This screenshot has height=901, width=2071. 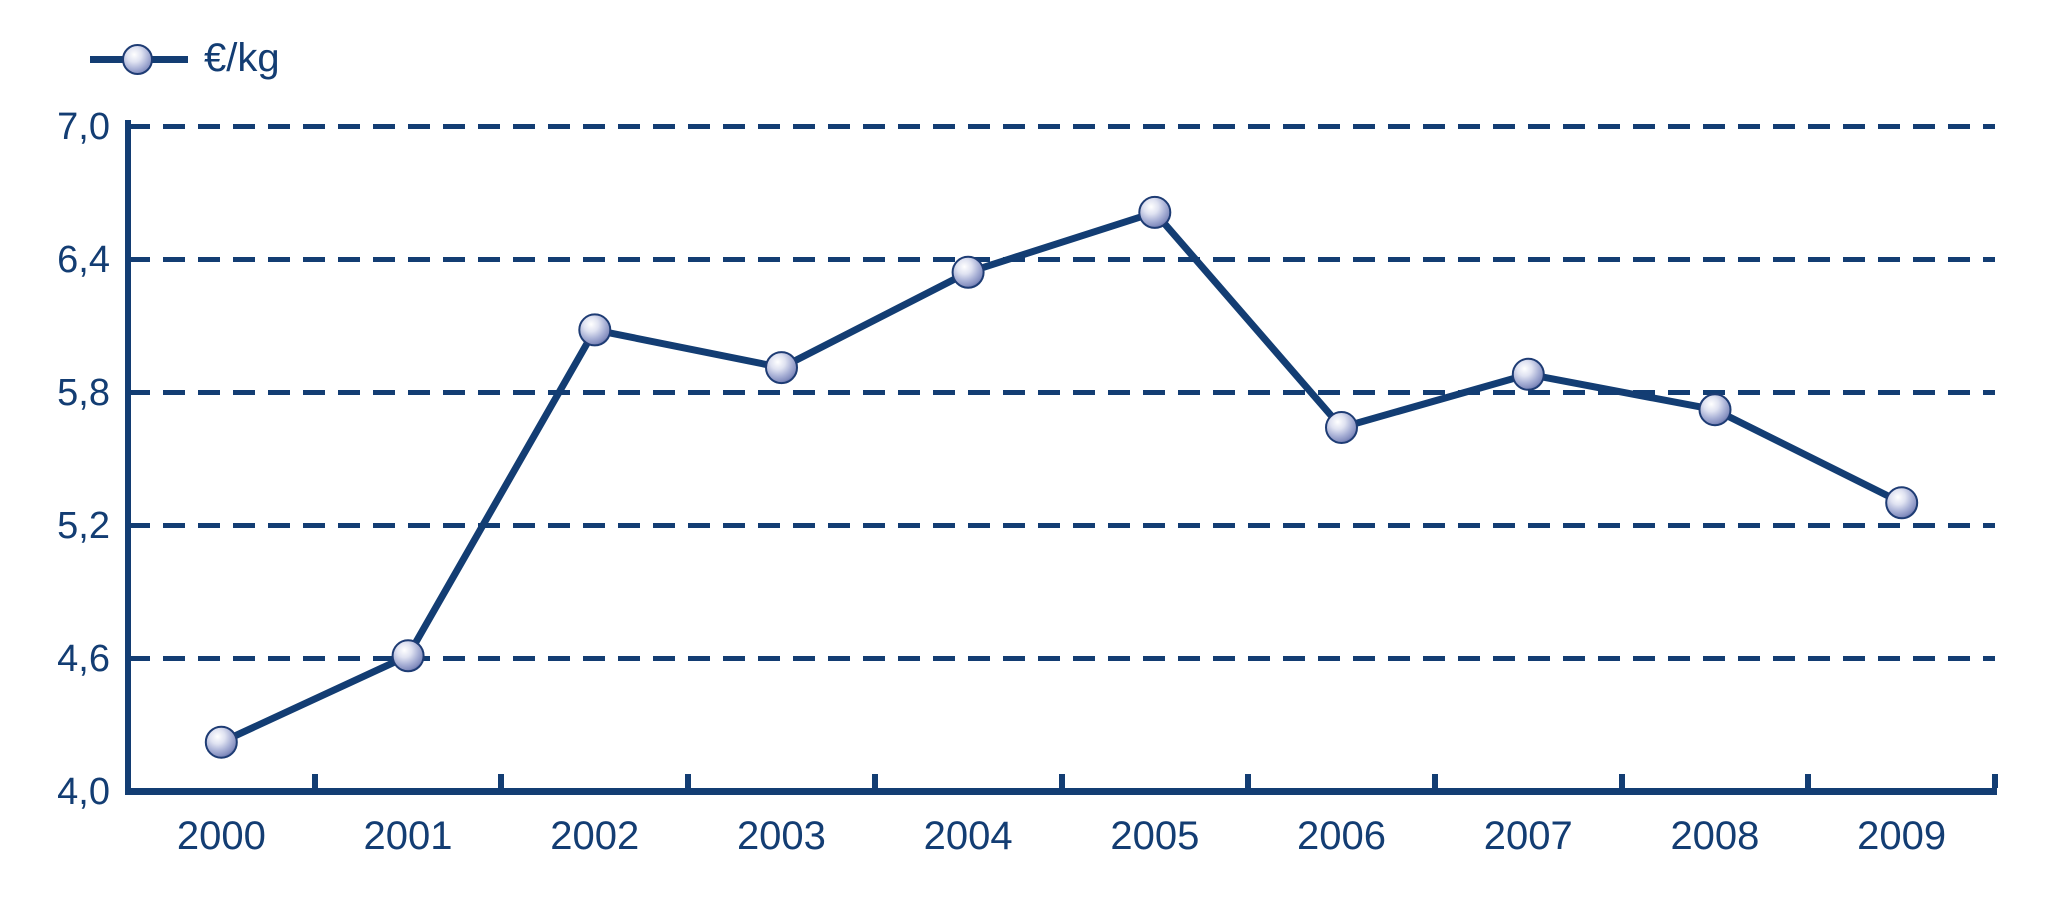 I want to click on x-axis-label: 2006, so click(x=1342, y=836).